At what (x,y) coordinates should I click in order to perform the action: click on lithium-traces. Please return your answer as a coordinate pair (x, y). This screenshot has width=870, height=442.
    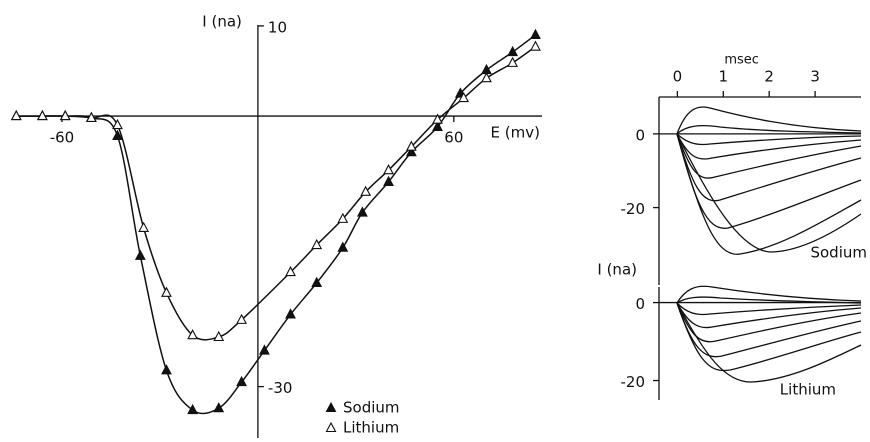
    Looking at the image, I should click on (769, 334).